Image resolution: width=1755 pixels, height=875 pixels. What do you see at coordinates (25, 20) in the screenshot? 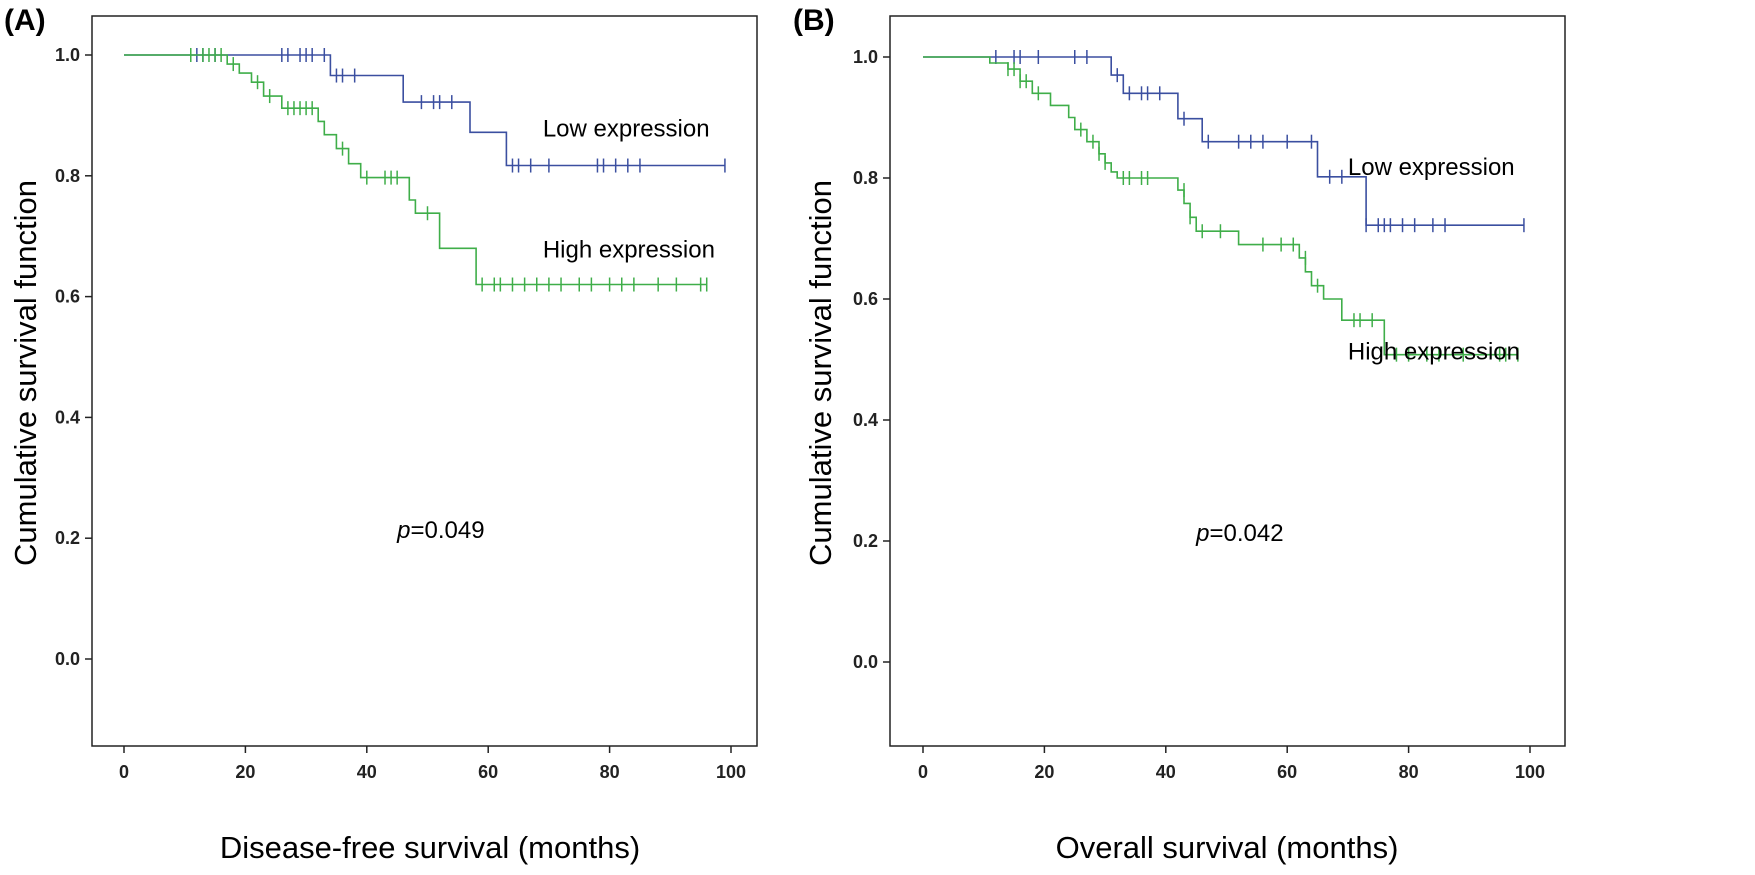
I see `panel-a-label: (A)` at bounding box center [25, 20].